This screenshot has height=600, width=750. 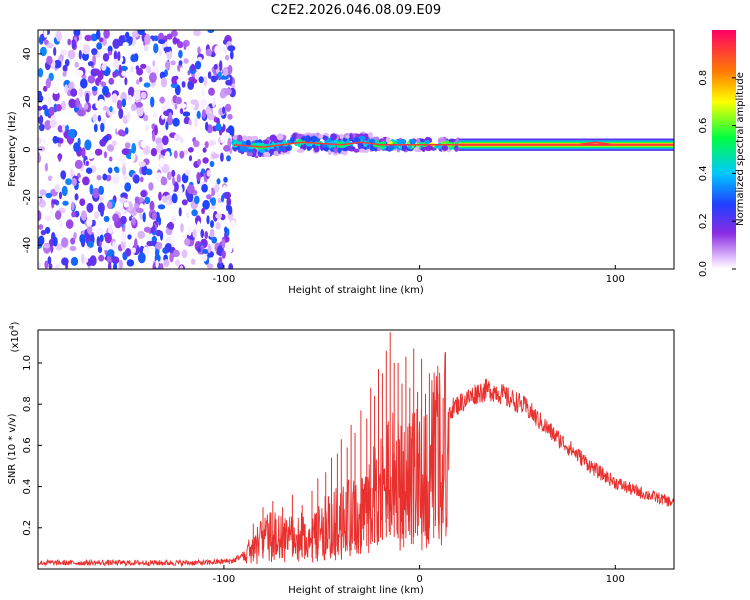 What do you see at coordinates (740, 149) in the screenshot?
I see `colorbar-label: Normalized spectral amplitude` at bounding box center [740, 149].